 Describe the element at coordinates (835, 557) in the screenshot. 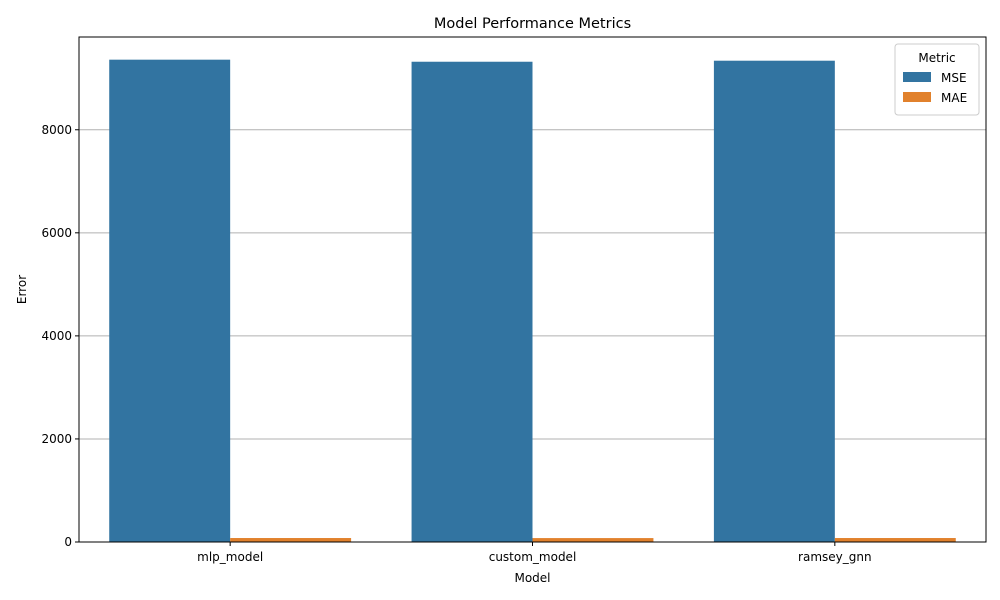

I see `x-tick-label: ramsey_gnn` at that location.